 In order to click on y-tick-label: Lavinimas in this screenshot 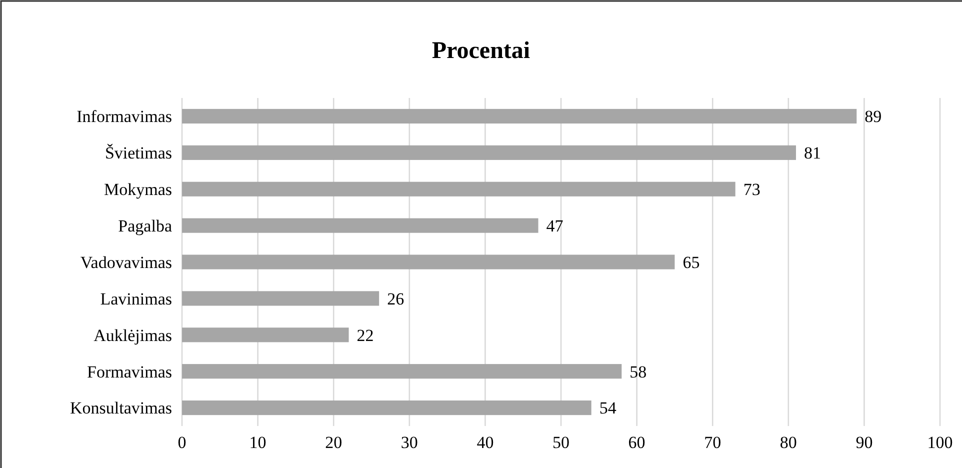, I will do `click(136, 298)`.